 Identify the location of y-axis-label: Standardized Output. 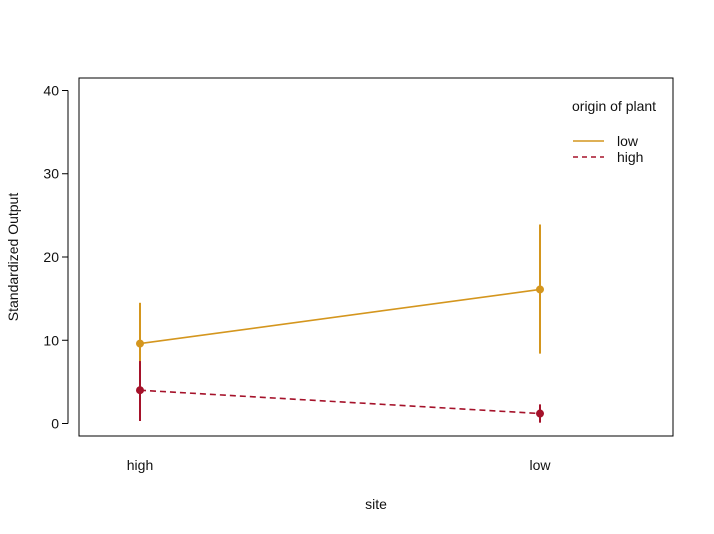
(13, 257).